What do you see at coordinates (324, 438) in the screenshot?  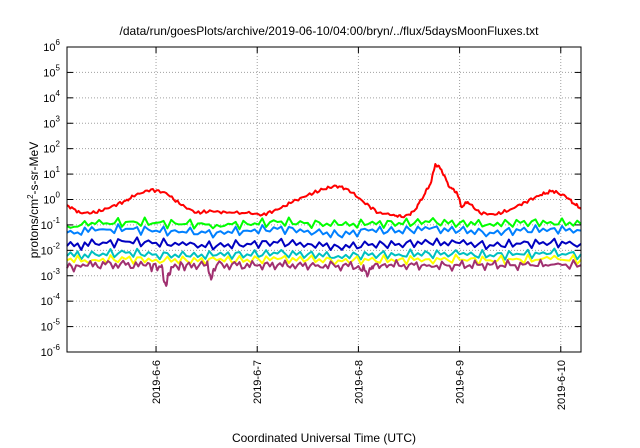 I see `x-axis-label: Coordinated Universal Time (UTC)` at bounding box center [324, 438].